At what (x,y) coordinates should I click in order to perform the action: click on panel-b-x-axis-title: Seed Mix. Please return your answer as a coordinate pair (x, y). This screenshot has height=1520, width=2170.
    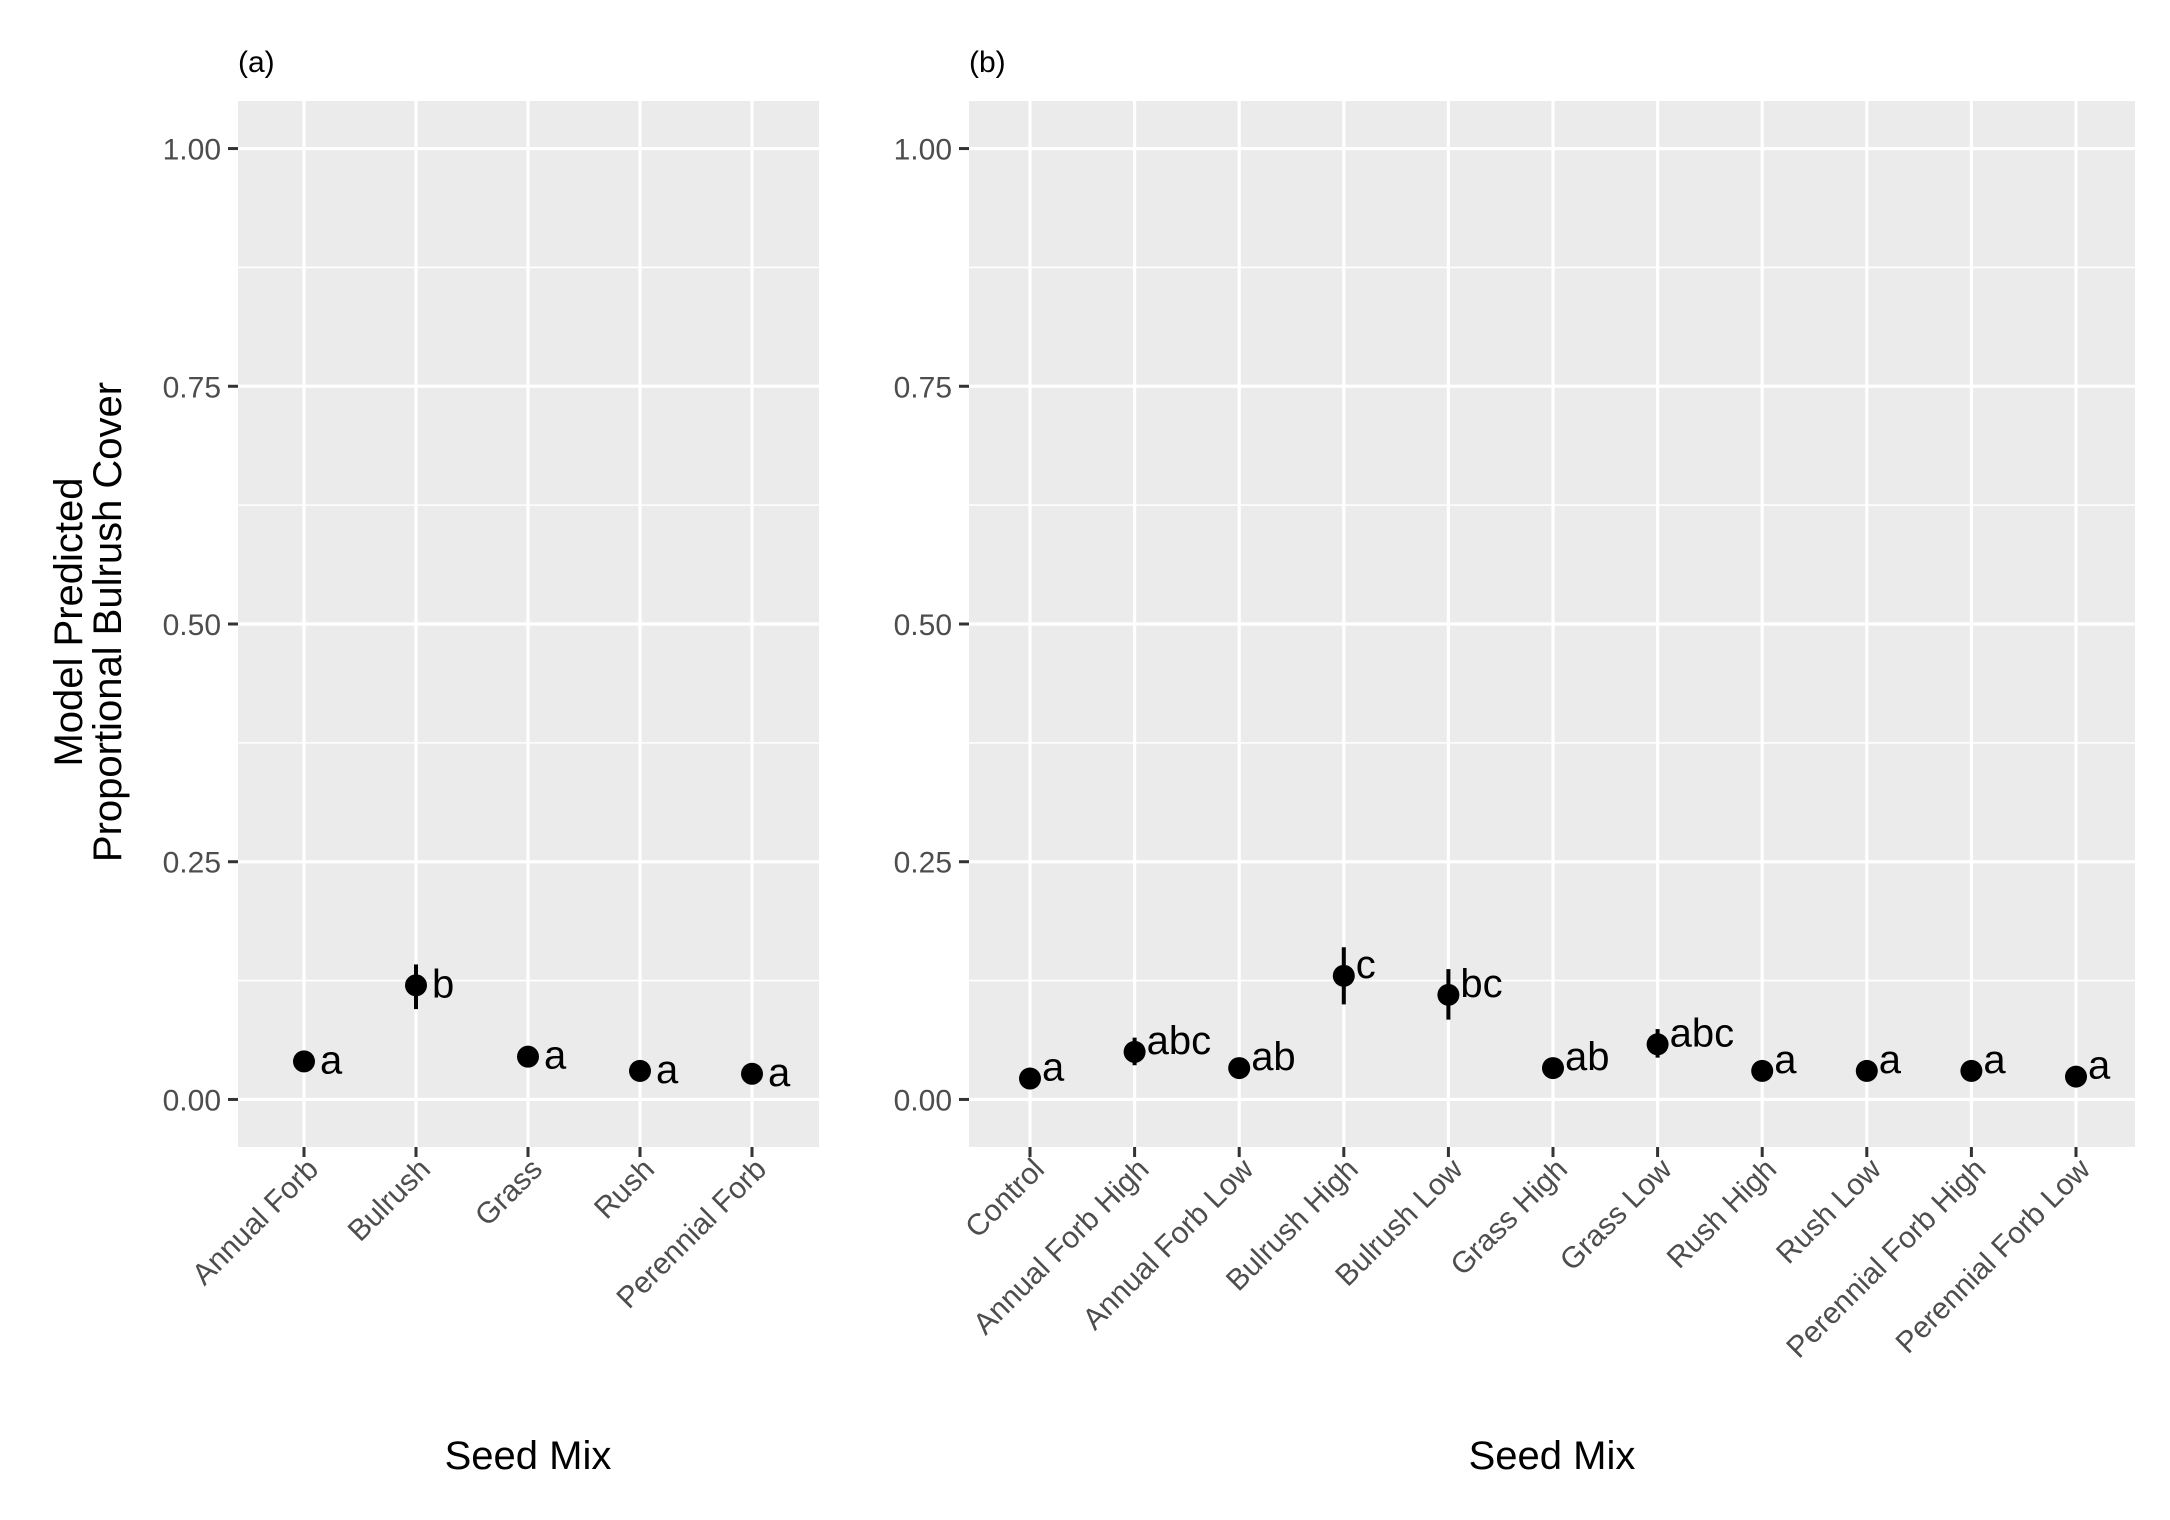
    Looking at the image, I should click on (1552, 1456).